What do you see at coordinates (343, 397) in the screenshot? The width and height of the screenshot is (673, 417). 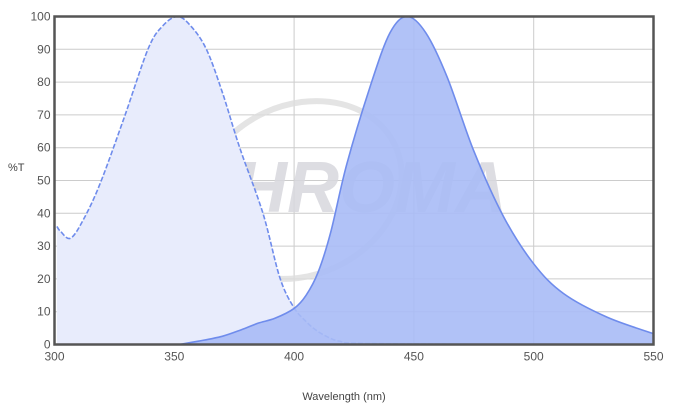 I see `x-axis-label: Wavelength (nm)` at bounding box center [343, 397].